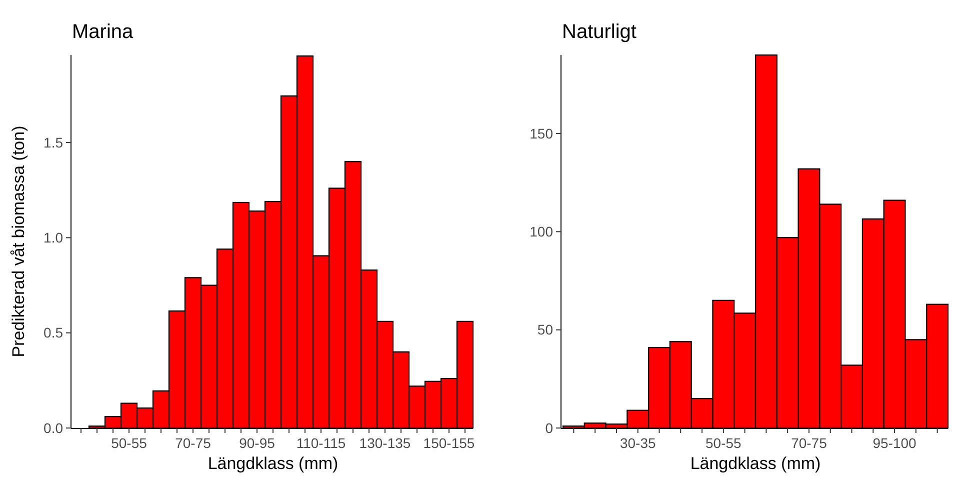 This screenshot has width=953, height=480. Describe the element at coordinates (385, 443) in the screenshot. I see `x-tick-label: 130-135` at that location.